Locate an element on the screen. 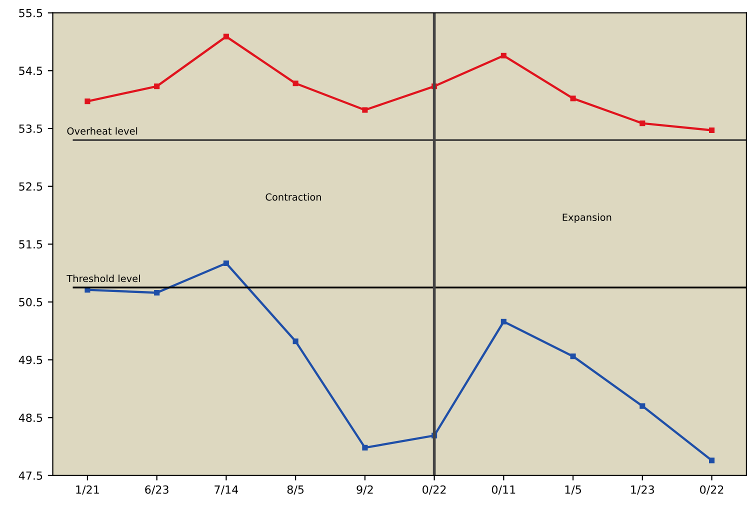 This screenshot has height=514, width=754. x-tick-label: 6/23 is located at coordinates (156, 490).